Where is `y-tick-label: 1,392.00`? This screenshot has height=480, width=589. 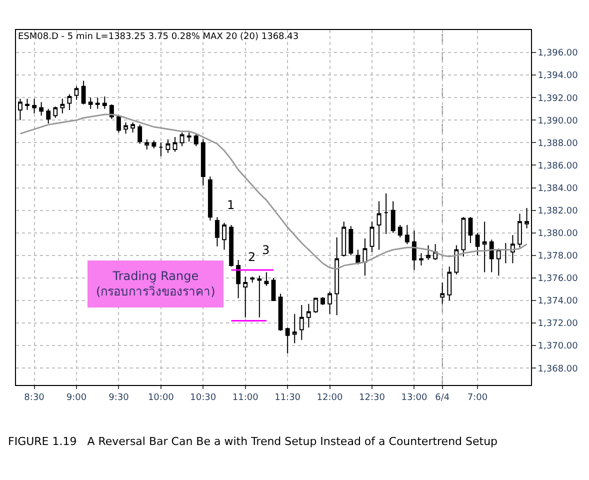 y-tick-label: 1,392.00 is located at coordinates (558, 99).